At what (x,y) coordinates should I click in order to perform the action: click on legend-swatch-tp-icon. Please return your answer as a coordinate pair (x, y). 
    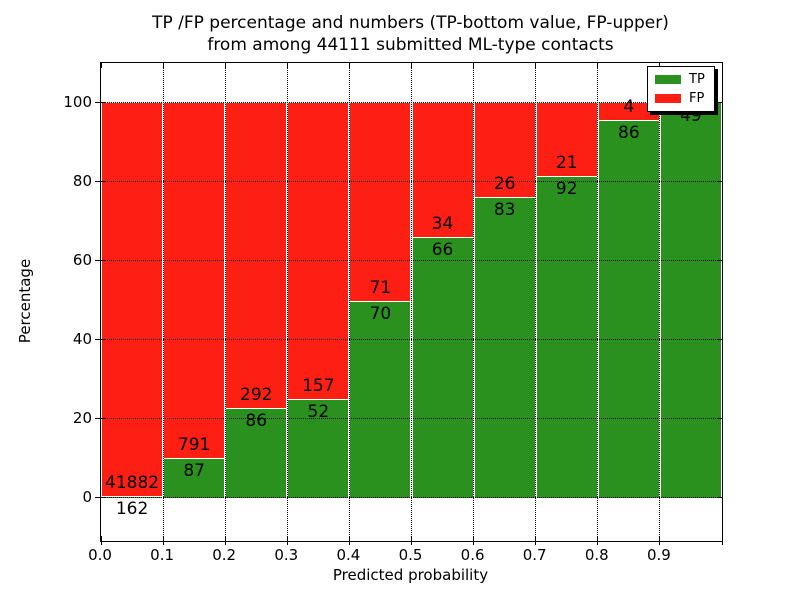
    Looking at the image, I should click on (668, 79).